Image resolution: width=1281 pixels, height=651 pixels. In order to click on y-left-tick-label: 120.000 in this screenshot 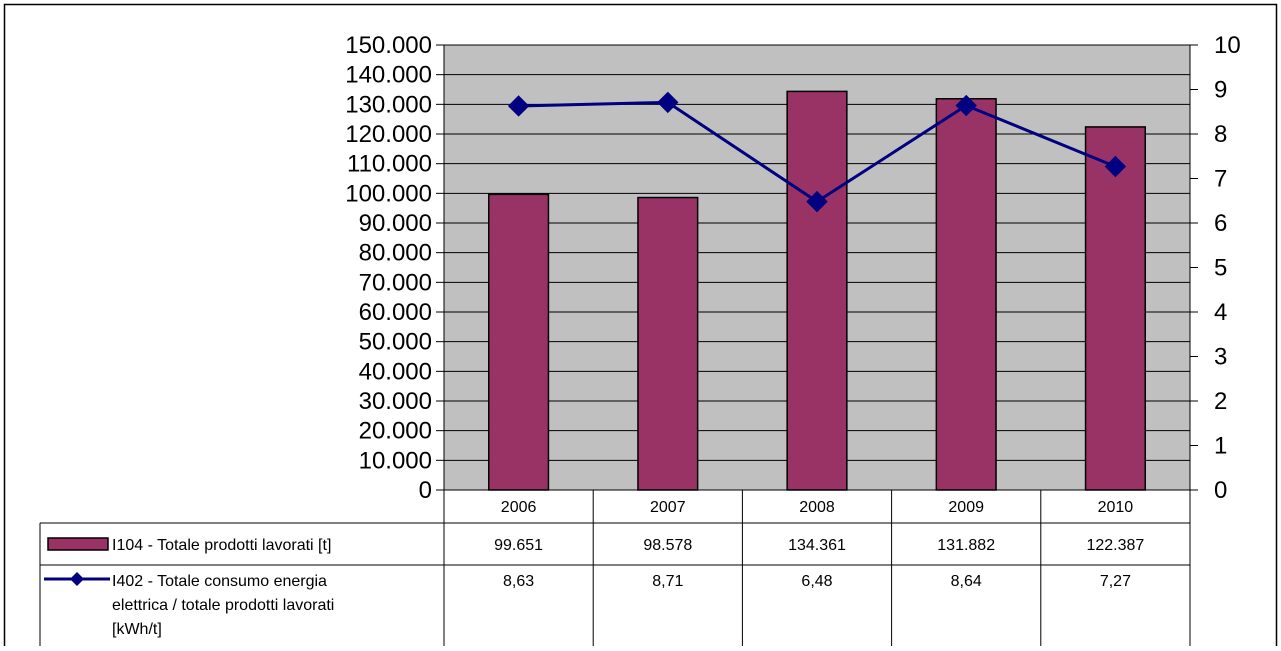, I will do `click(388, 134)`.